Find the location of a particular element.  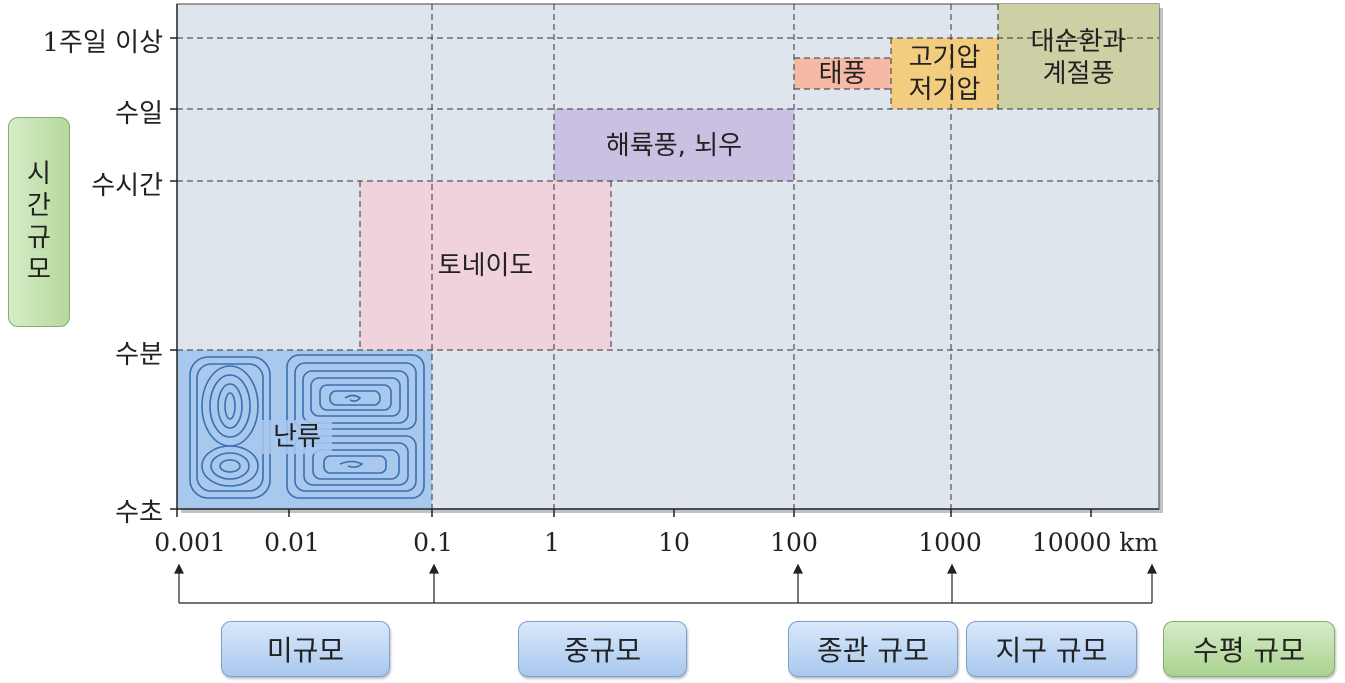

label-turbulence: 난류 is located at coordinates (297, 437).